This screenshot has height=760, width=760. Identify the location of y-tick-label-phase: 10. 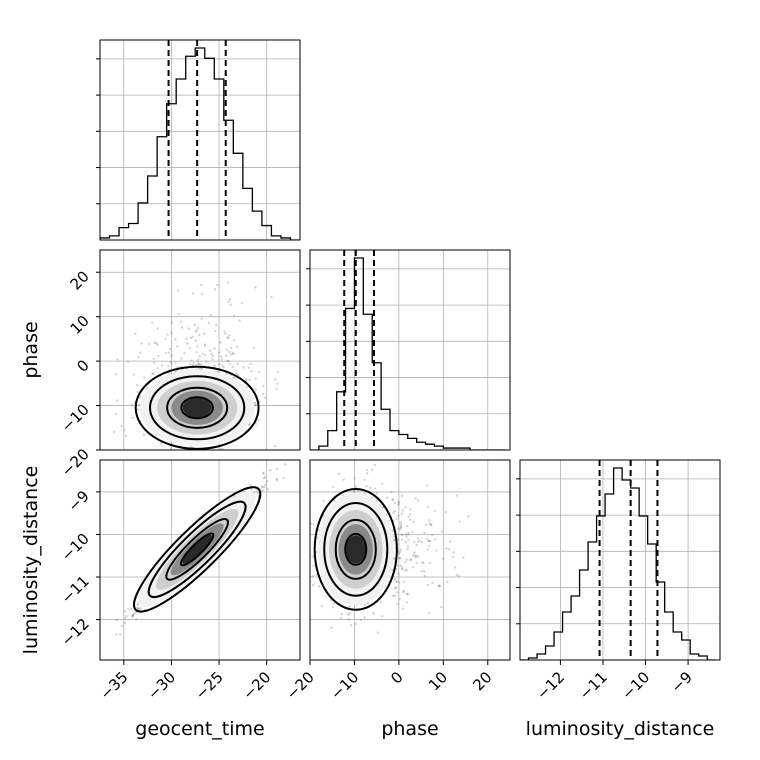
(80, 325).